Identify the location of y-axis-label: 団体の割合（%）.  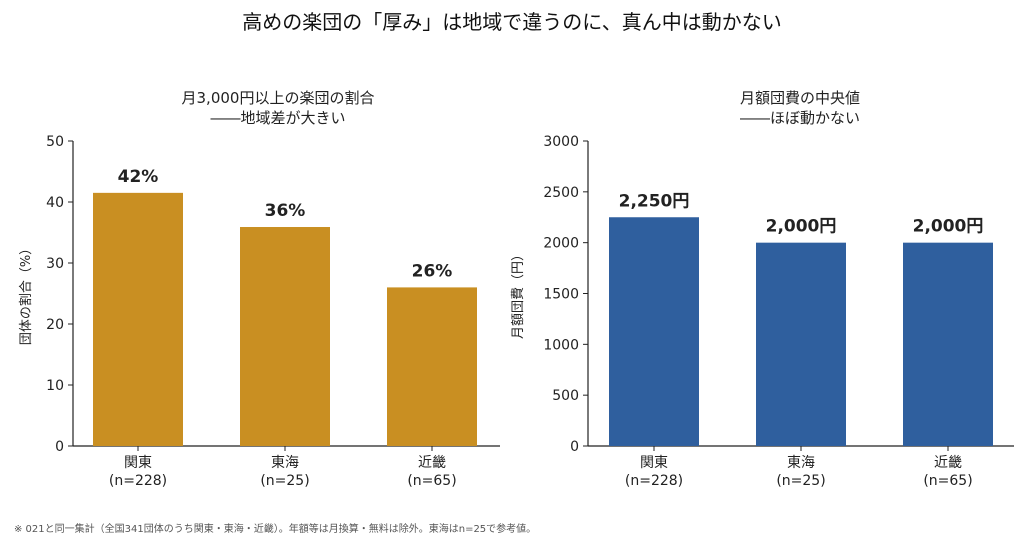
(26, 293).